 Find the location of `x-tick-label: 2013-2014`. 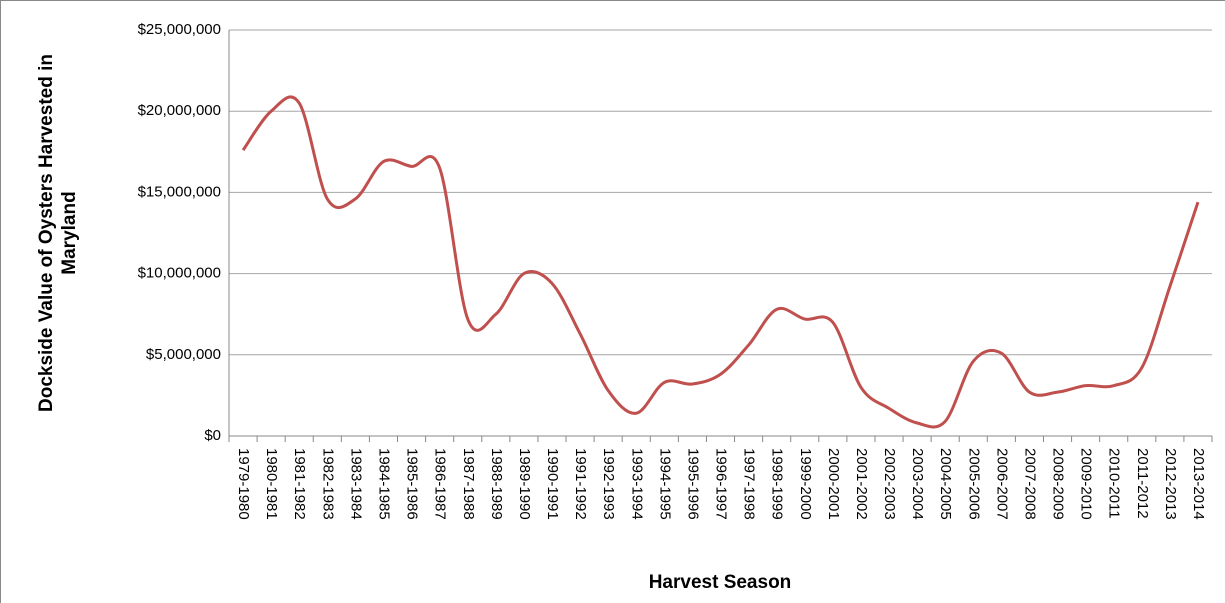

x-tick-label: 2013-2014 is located at coordinates (1198, 484).